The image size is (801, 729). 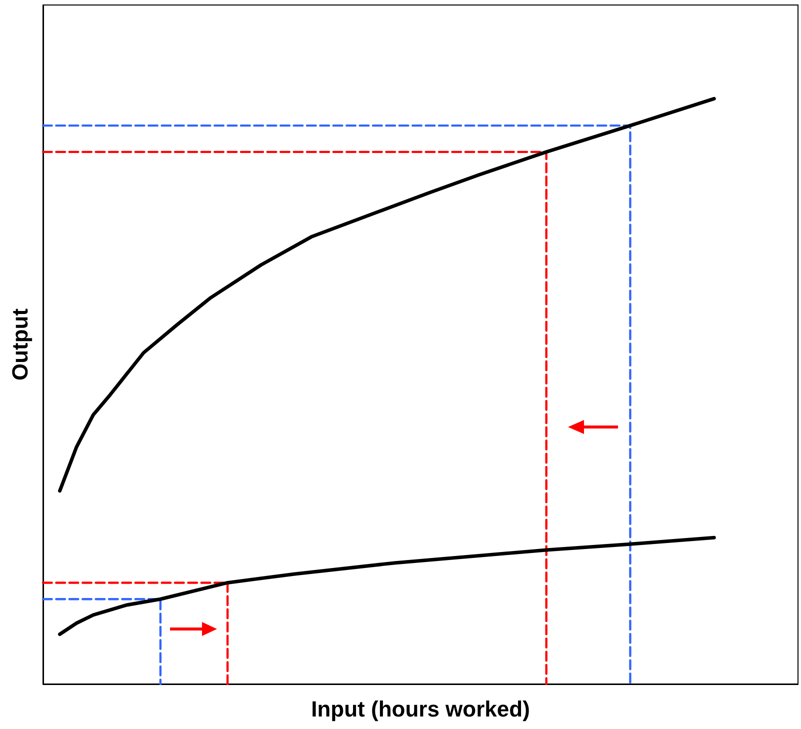 What do you see at coordinates (20, 344) in the screenshot?
I see `y-axis-title: Output` at bounding box center [20, 344].